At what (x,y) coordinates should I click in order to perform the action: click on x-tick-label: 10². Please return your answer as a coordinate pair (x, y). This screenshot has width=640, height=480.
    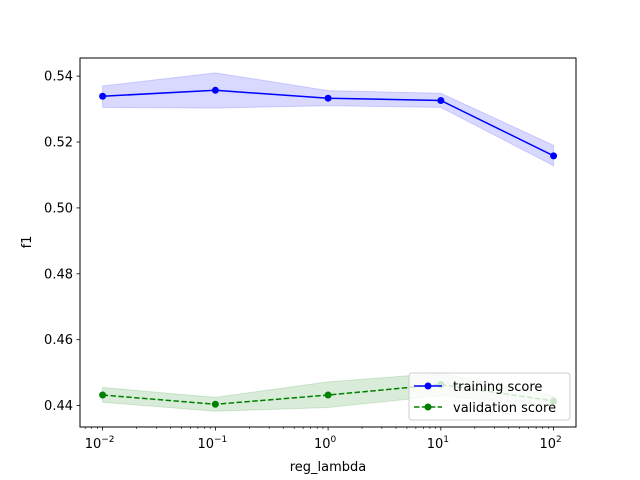
    Looking at the image, I should click on (550, 443).